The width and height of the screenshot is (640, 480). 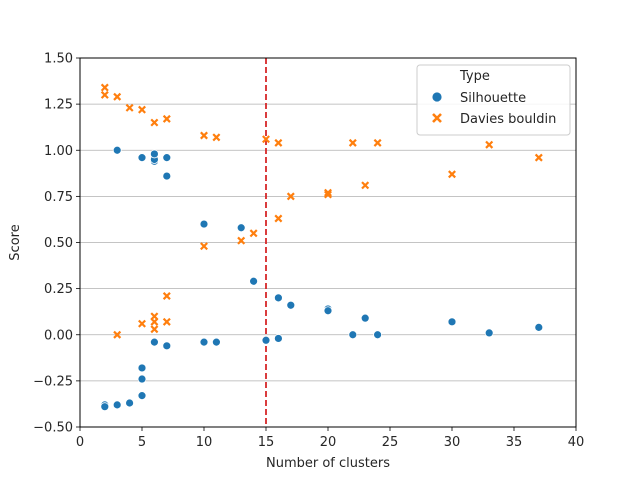 What do you see at coordinates (204, 442) in the screenshot?
I see `x-tick-label: 10` at bounding box center [204, 442].